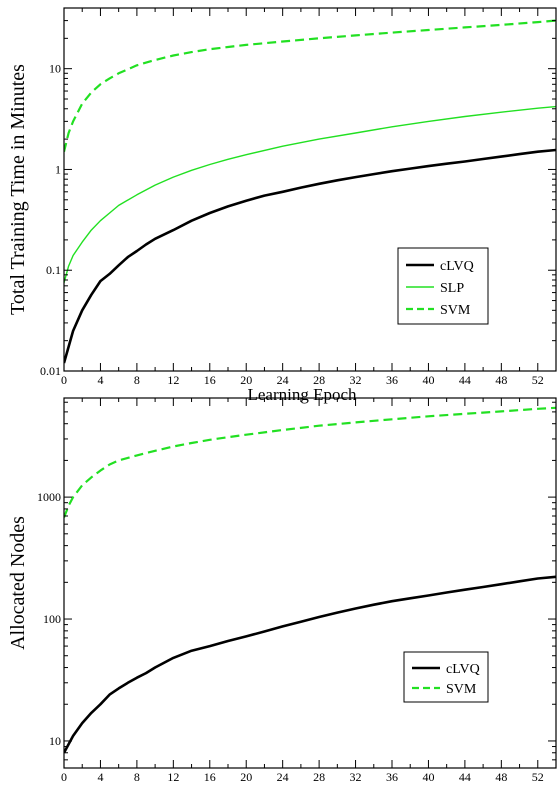  I want to click on y-tick-label: 100, so click(52, 619).